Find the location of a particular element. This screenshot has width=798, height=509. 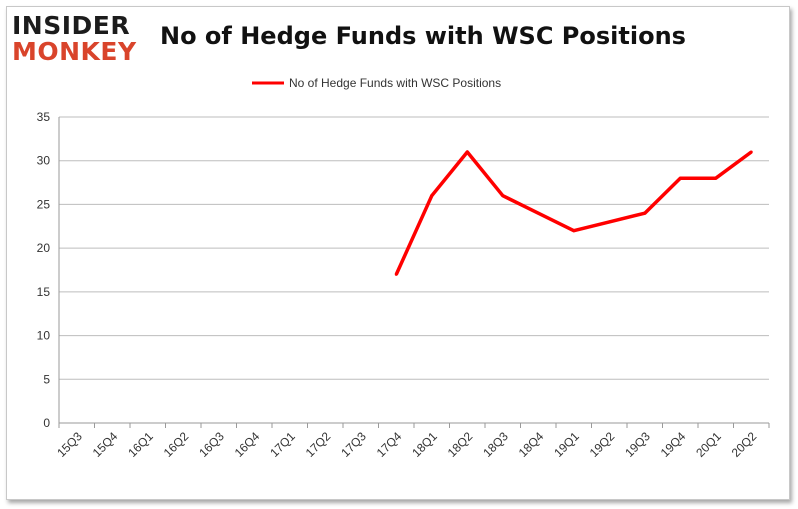

x-tick-label: 20Q2 is located at coordinates (744, 444).